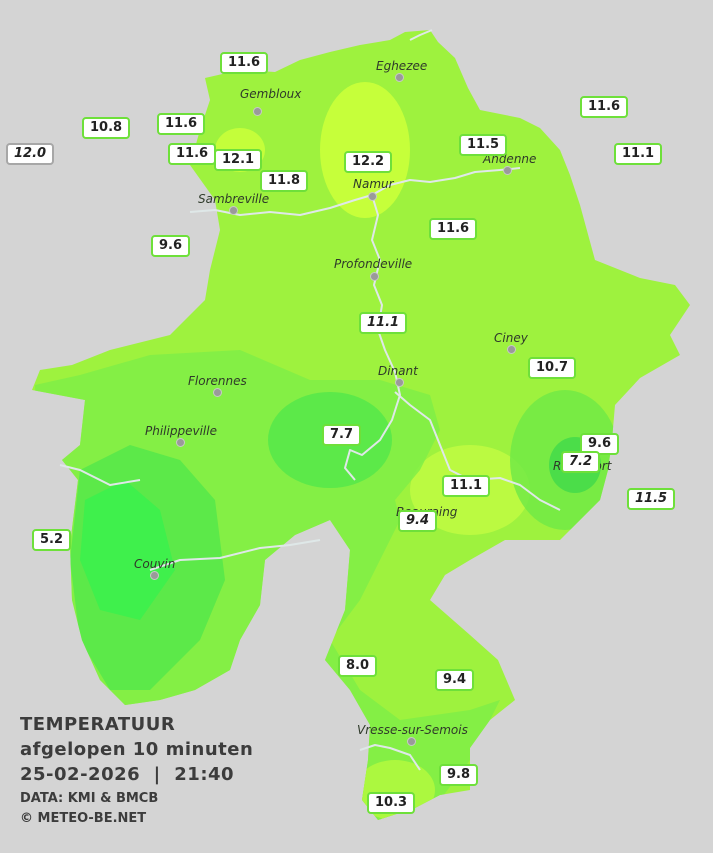 This screenshot has height=853, width=713. Describe the element at coordinates (402, 66) in the screenshot. I see `town-label: Eghezee` at that location.